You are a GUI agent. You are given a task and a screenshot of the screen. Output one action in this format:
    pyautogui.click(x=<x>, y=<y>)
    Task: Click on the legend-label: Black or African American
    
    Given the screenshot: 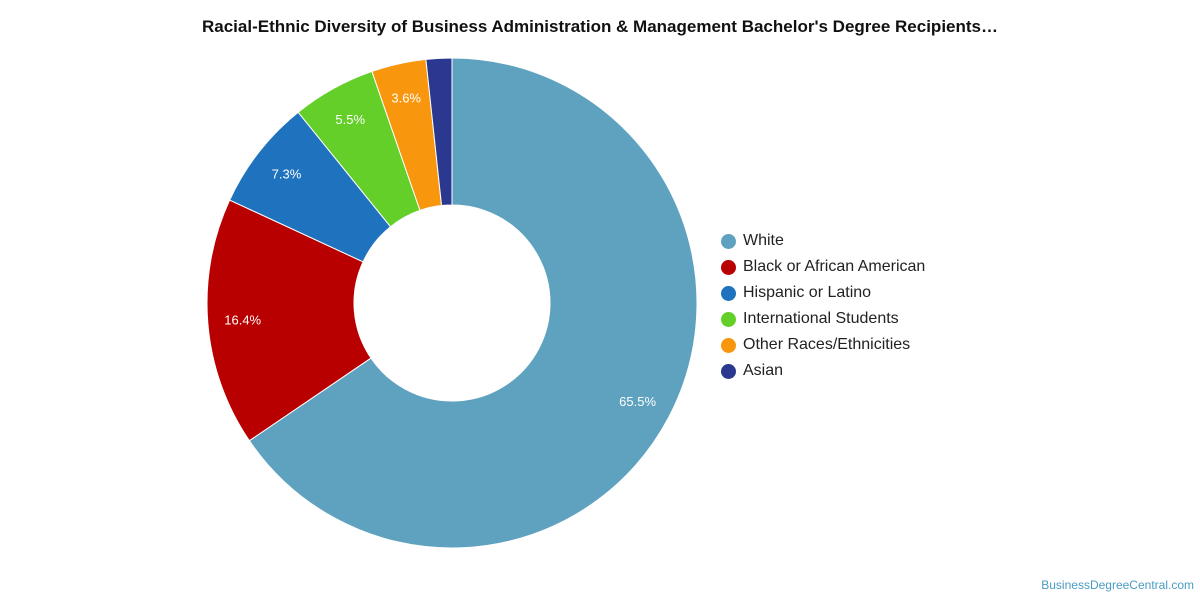 What is the action you would take?
    pyautogui.click(x=834, y=266)
    